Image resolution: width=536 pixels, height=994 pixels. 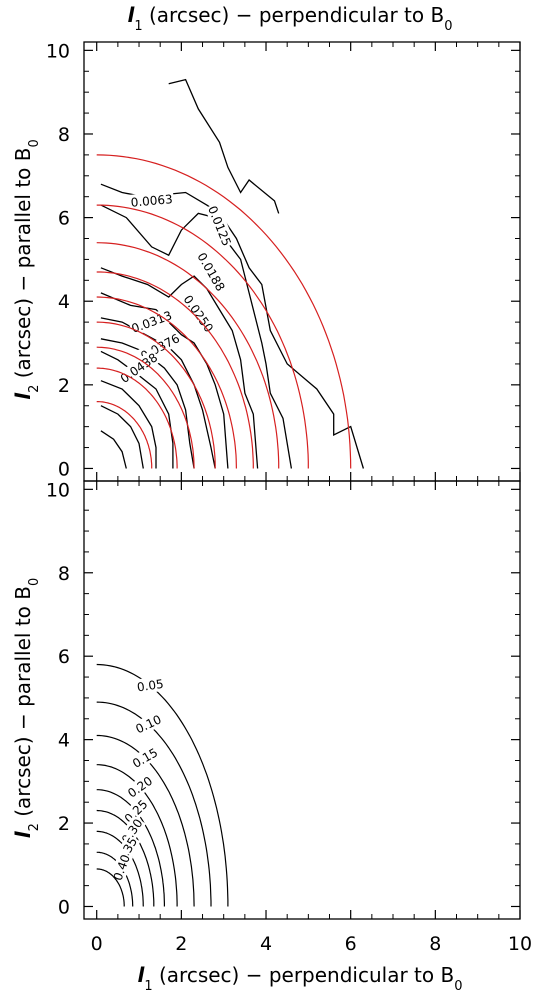 What do you see at coordinates (520, 944) in the screenshot?
I see `x-tick-label: 10` at bounding box center [520, 944].